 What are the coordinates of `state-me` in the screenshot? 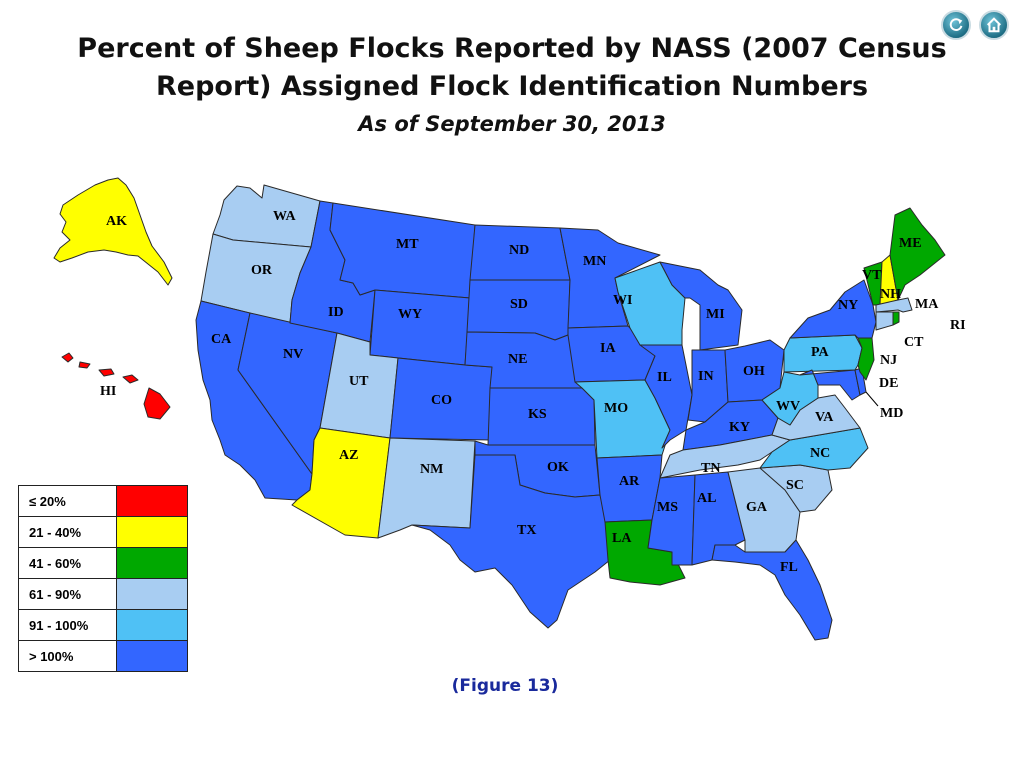 It's located at (917, 254).